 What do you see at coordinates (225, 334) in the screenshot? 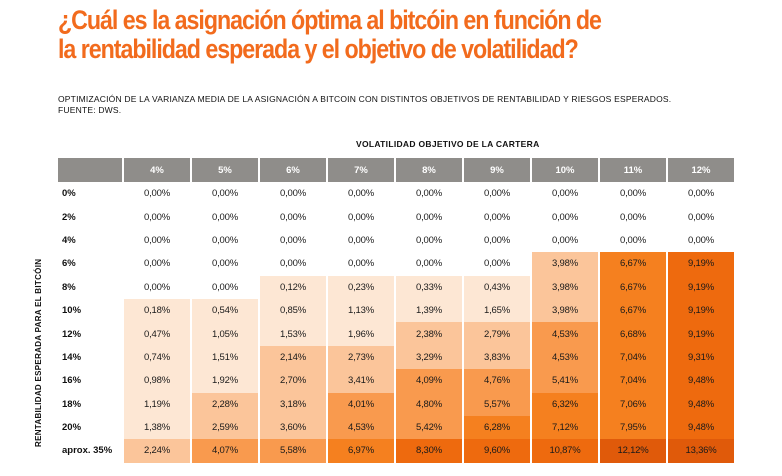
I see `heatmap-cell: 1,05%` at bounding box center [225, 334].